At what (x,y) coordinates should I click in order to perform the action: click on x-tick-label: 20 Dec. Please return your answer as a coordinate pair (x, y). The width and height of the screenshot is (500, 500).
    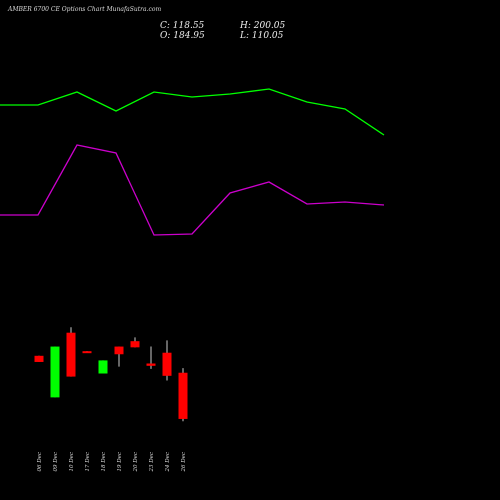
    Looking at the image, I should click on (136, 462).